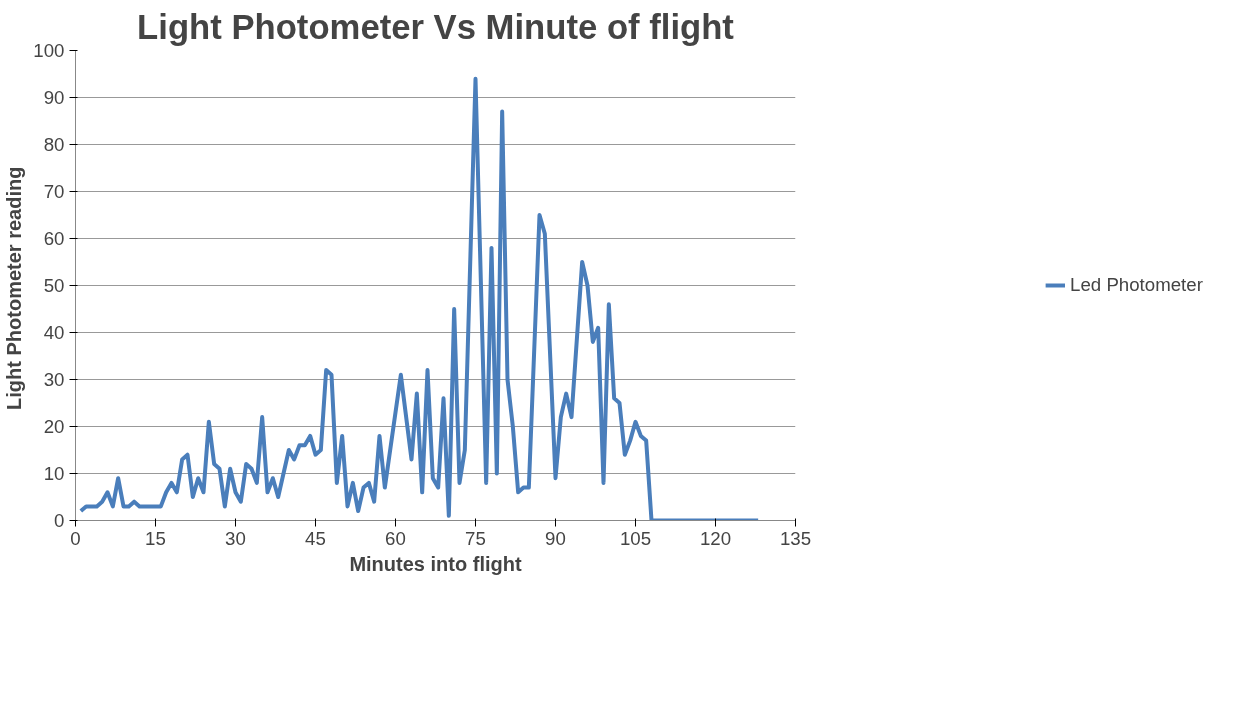 Image resolution: width=1256 pixels, height=717 pixels. I want to click on x-tick-label: 45, so click(315, 538).